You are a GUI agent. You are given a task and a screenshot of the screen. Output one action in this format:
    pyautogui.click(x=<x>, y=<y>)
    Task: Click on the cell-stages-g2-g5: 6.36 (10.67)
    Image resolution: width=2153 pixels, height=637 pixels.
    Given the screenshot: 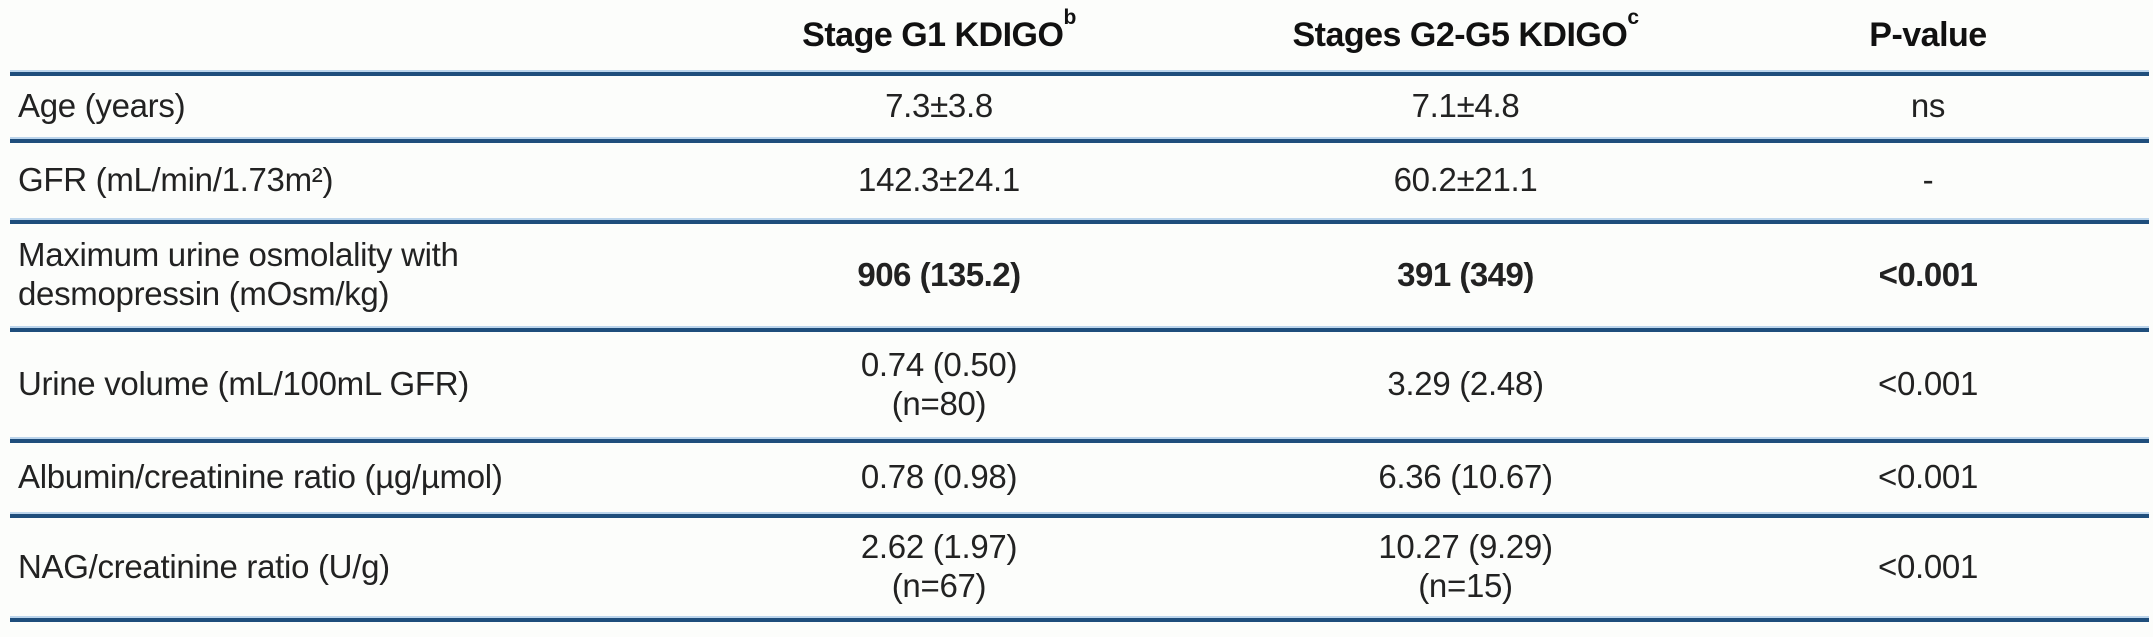 What is the action you would take?
    pyautogui.click(x=1465, y=477)
    